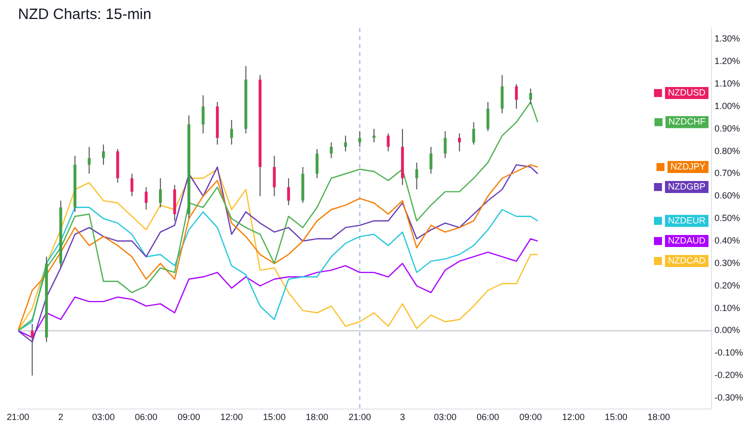 The height and width of the screenshot is (430, 750). I want to click on legend-label: NZDJPY, so click(688, 167).